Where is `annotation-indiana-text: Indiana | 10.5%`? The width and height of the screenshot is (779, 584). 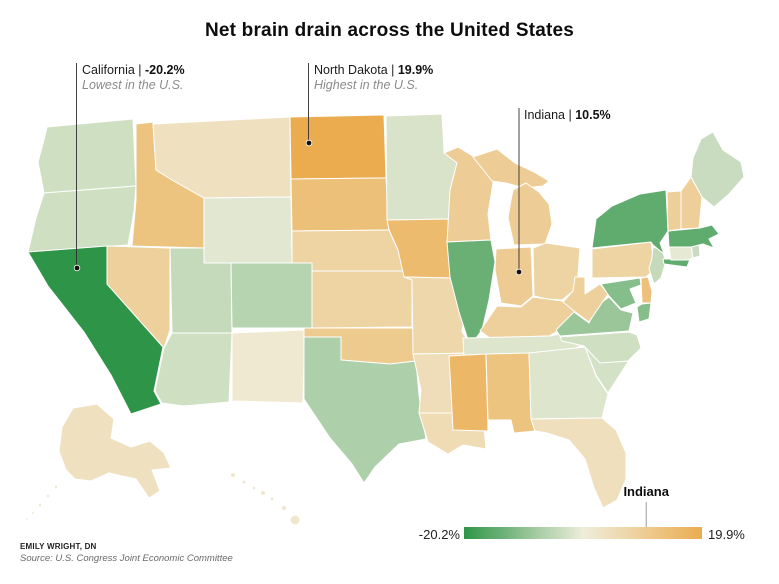
annotation-indiana-text: Indiana | 10.5% is located at coordinates (567, 115).